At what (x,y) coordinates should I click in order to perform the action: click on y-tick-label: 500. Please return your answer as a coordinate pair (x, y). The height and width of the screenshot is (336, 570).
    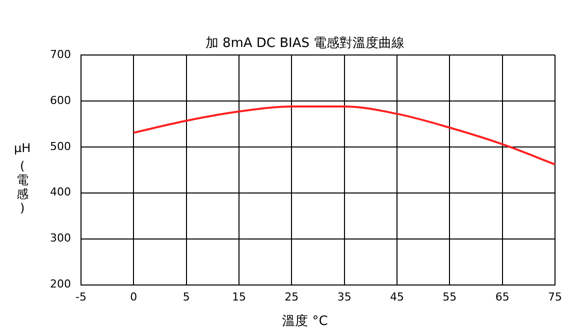
    Looking at the image, I should click on (60, 146).